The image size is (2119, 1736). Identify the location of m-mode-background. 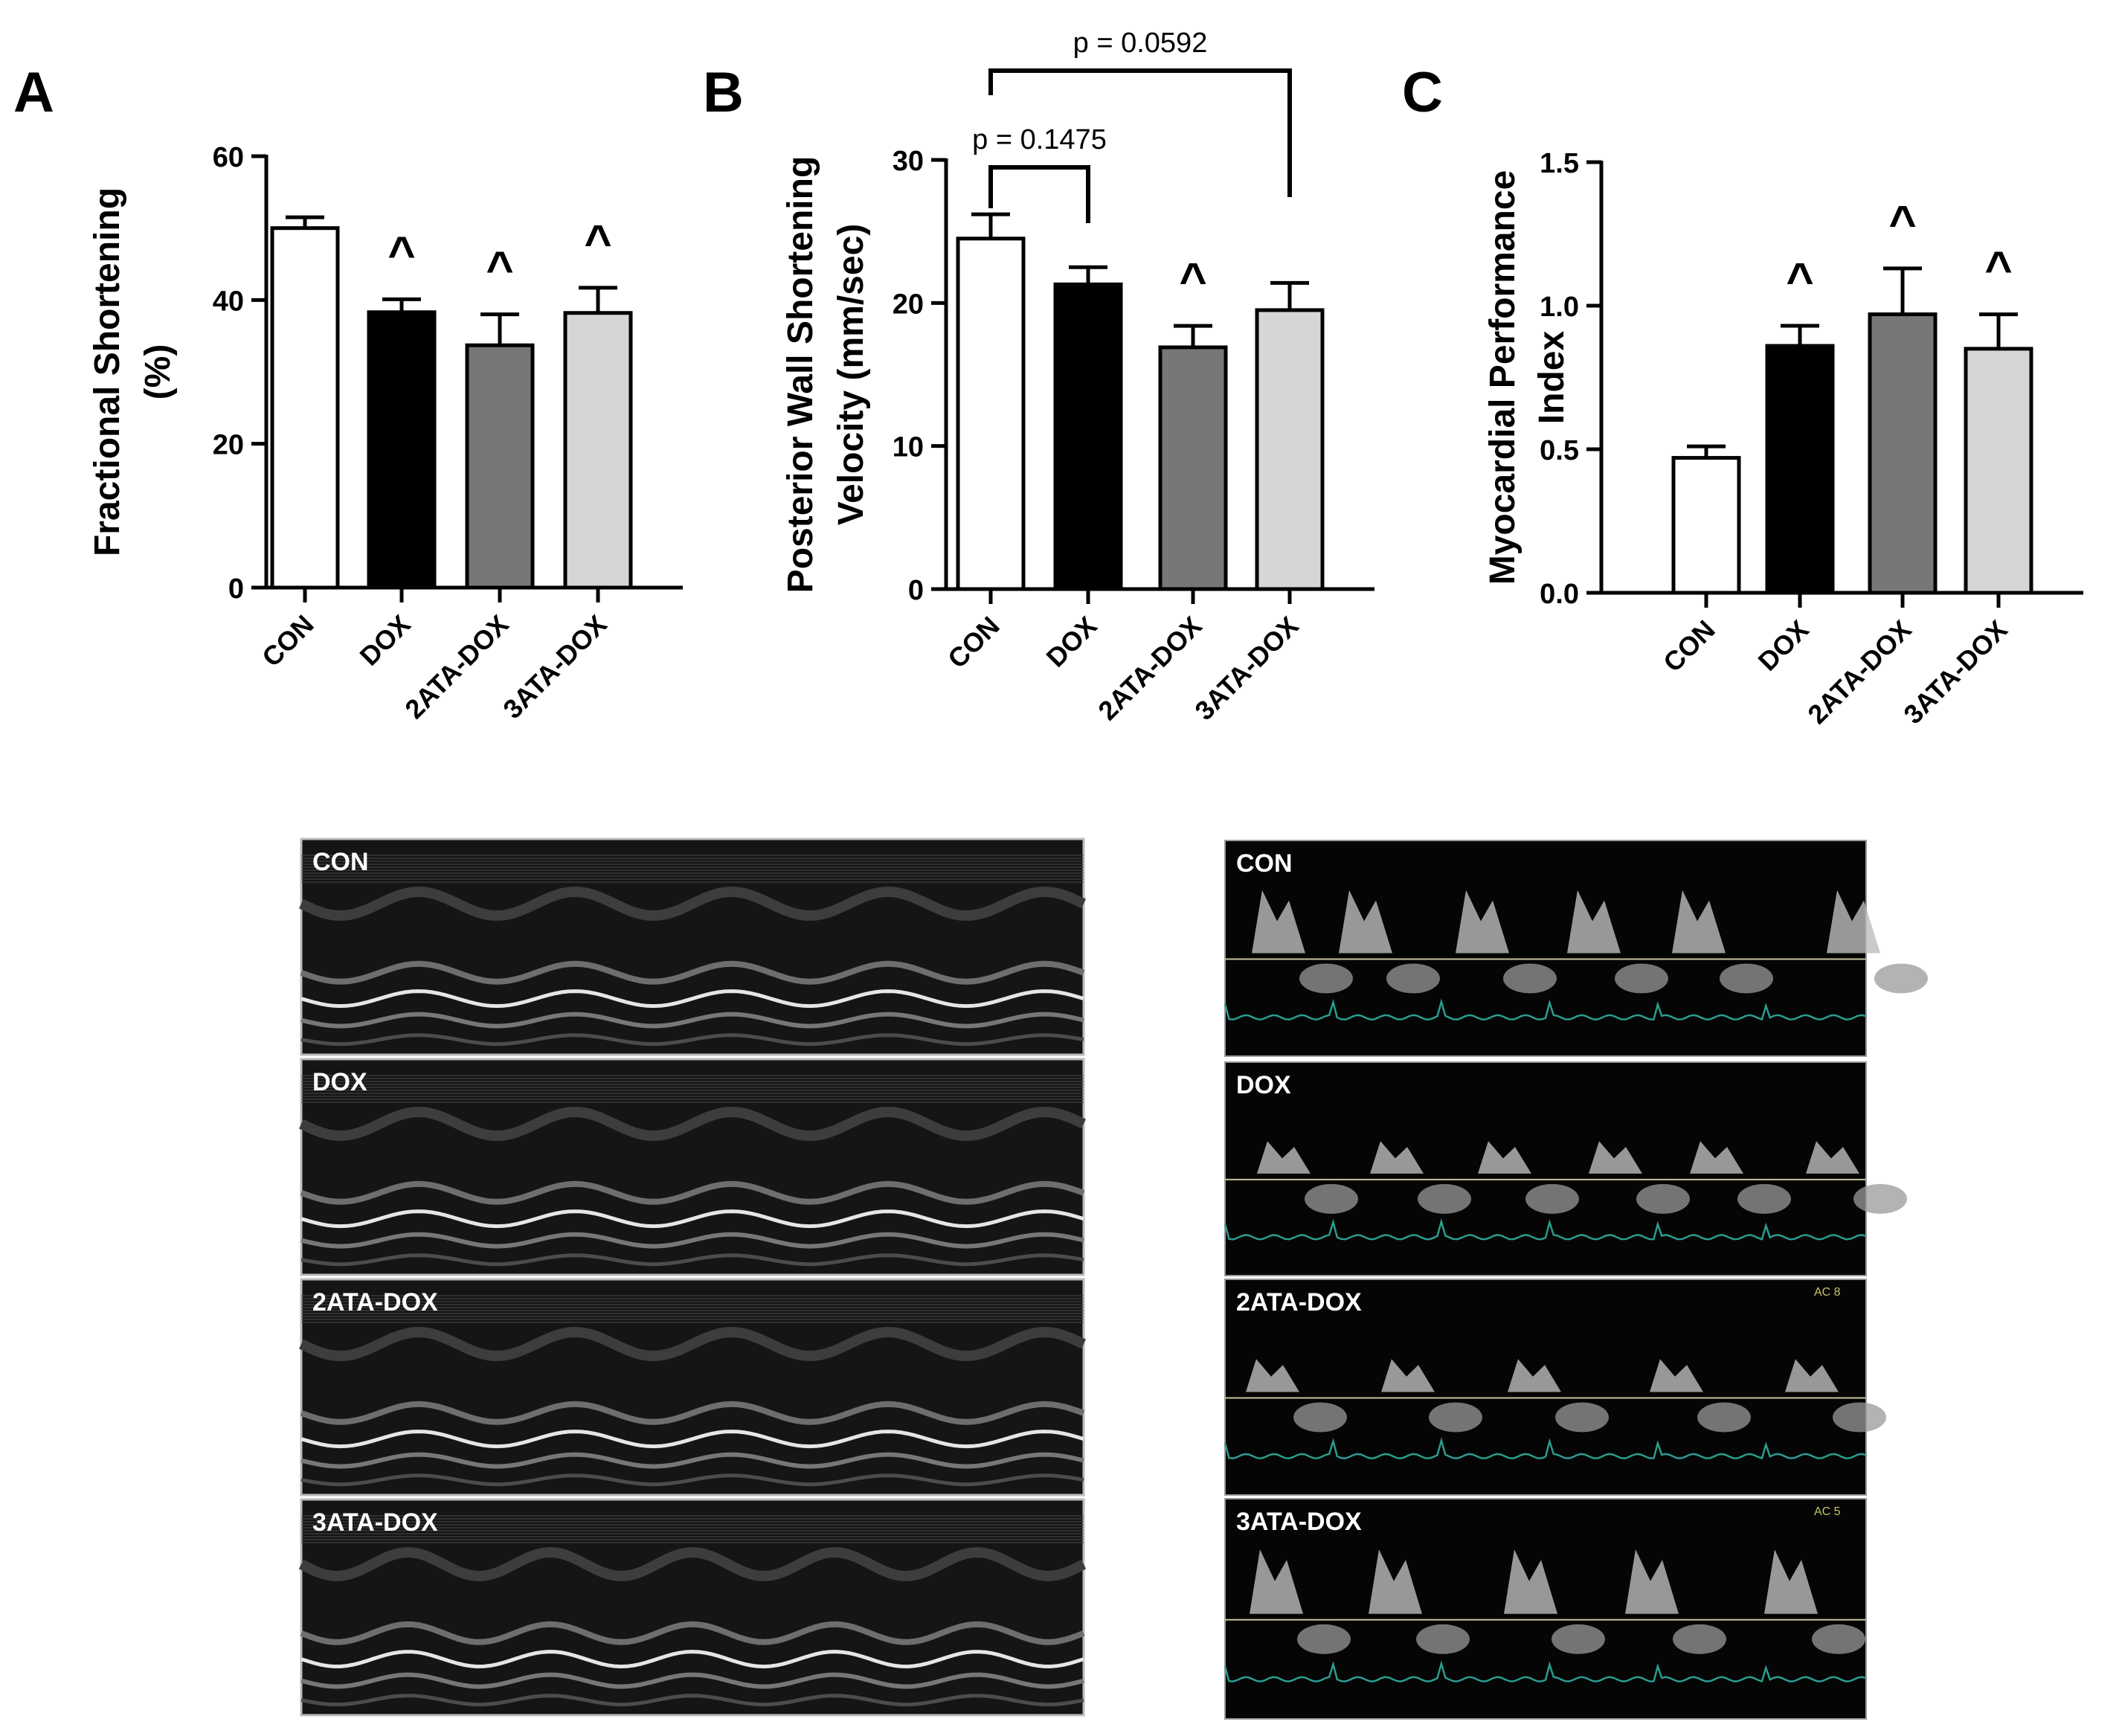
(692, 1167).